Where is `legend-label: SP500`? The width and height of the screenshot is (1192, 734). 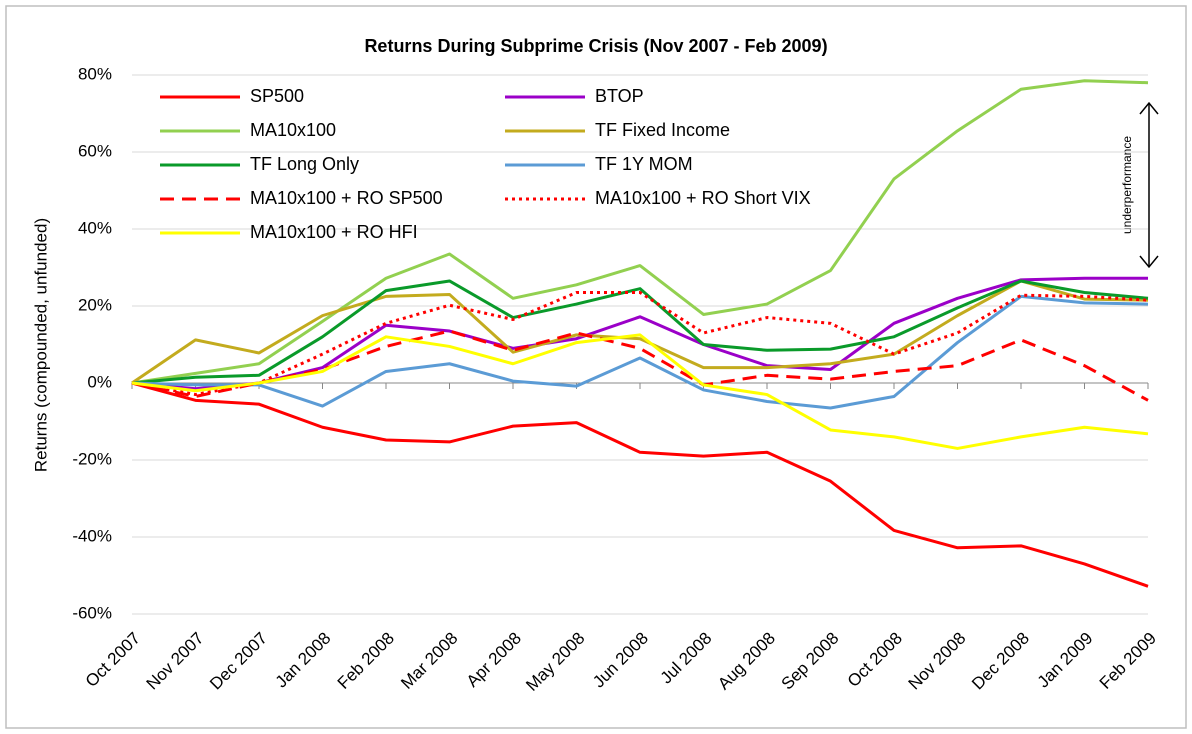 legend-label: SP500 is located at coordinates (277, 96).